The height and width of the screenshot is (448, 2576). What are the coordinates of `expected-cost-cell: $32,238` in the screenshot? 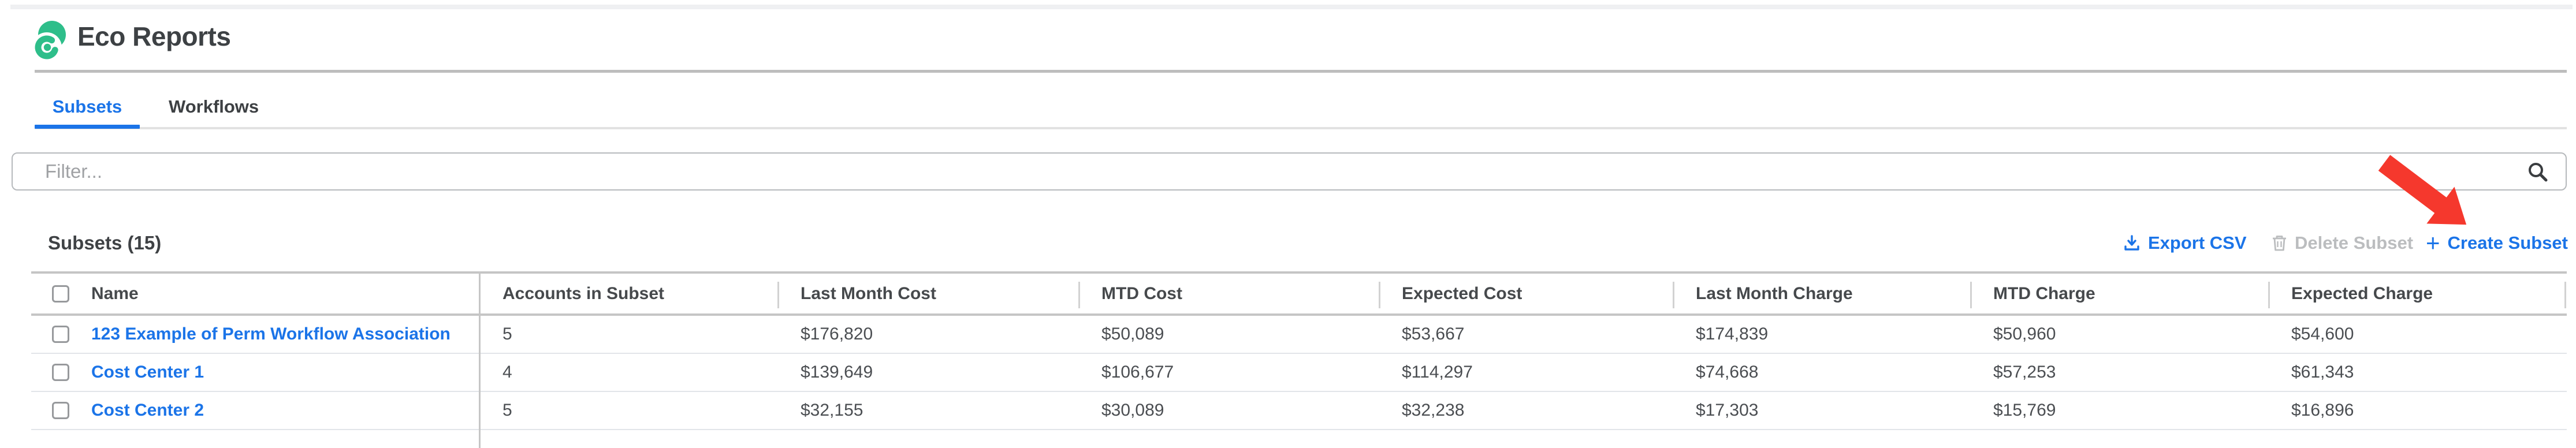 It's located at (1433, 410).